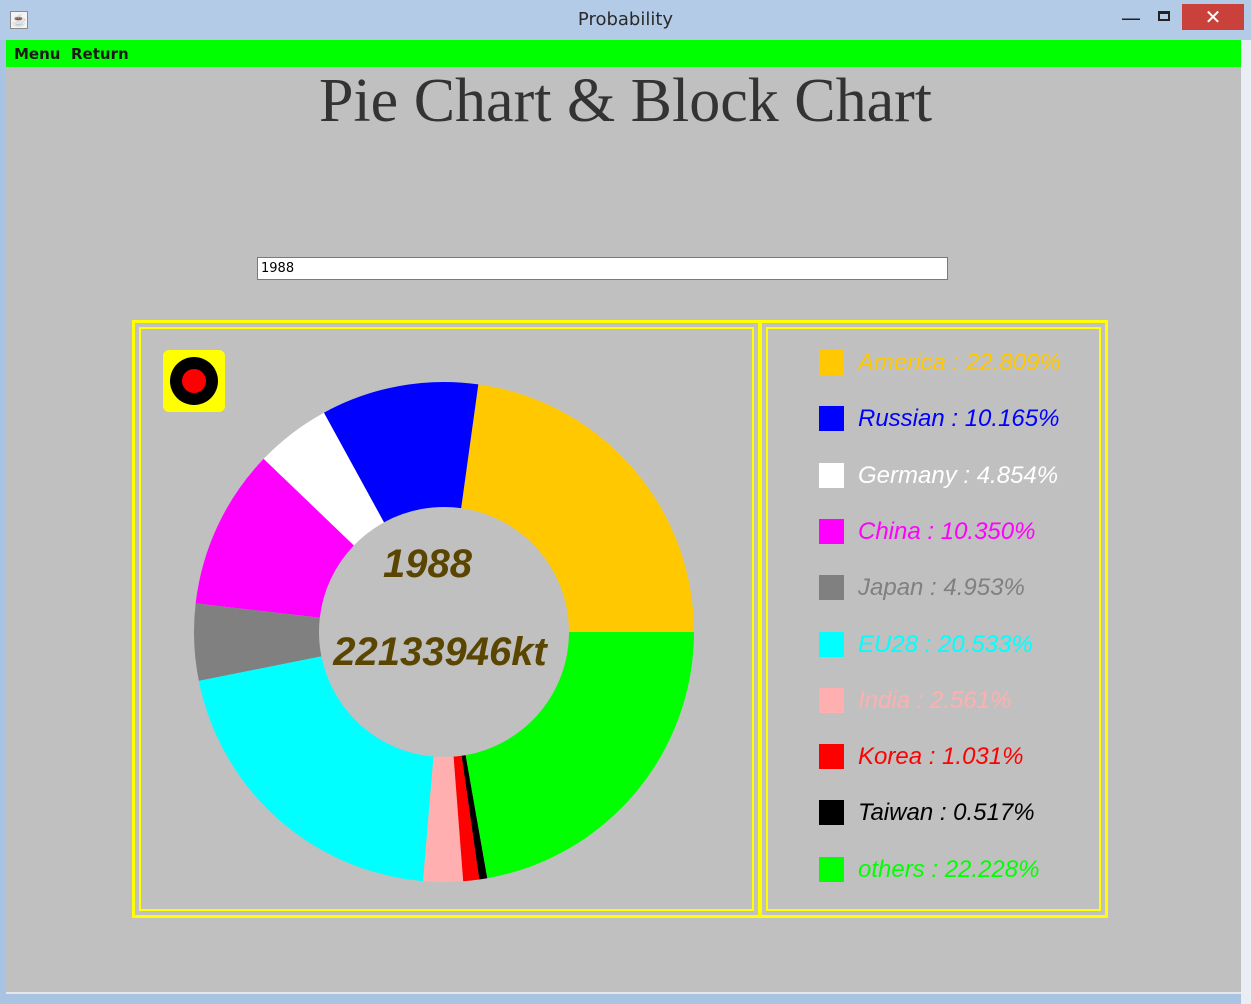  I want to click on legend-item: Russian : 10.165%, so click(954, 419).